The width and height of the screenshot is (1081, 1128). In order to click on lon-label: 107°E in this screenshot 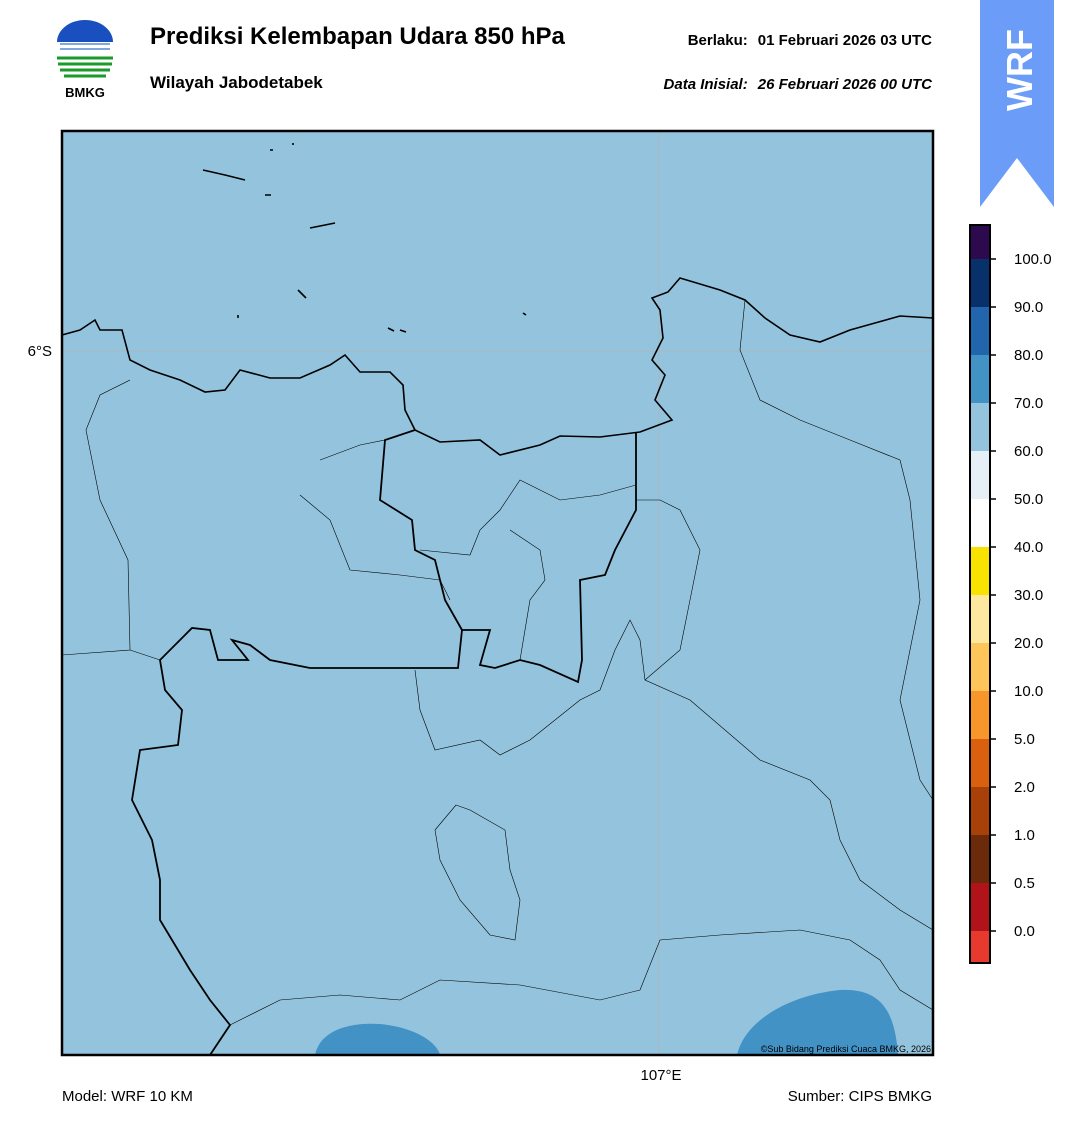, I will do `click(660, 1075)`.